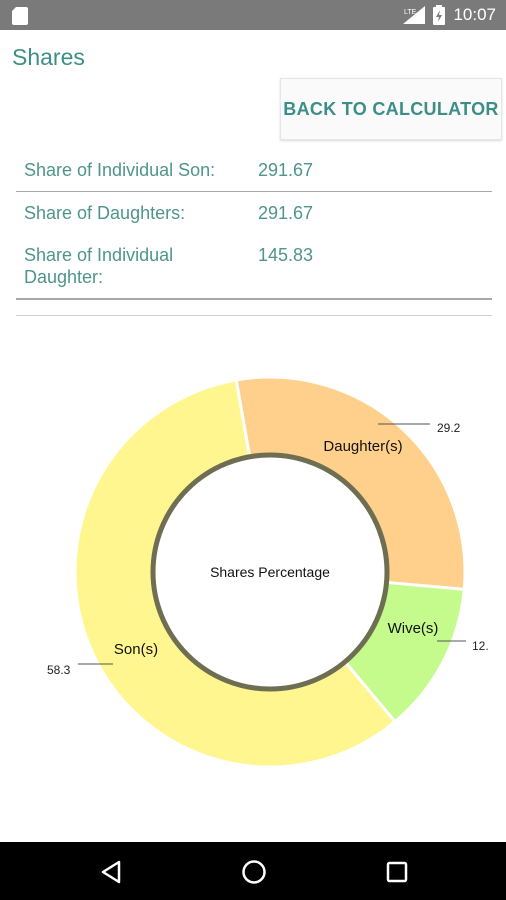 The image size is (506, 900). What do you see at coordinates (474, 14) in the screenshot?
I see `status-time: 10:07` at bounding box center [474, 14].